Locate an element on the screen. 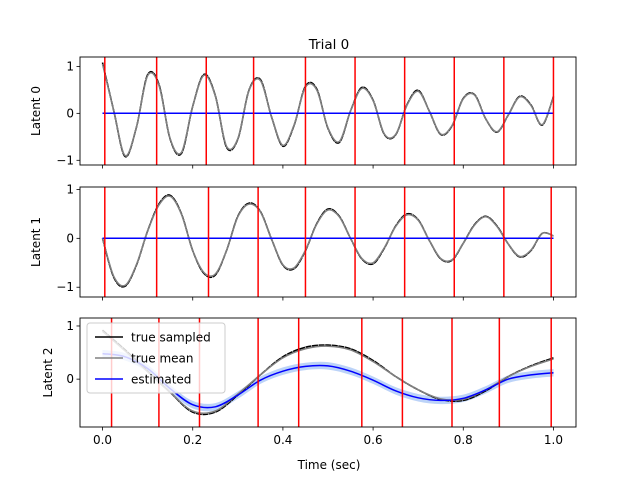 The width and height of the screenshot is (640, 480). legend: true sampled true mean estimated is located at coordinates (156, 358).